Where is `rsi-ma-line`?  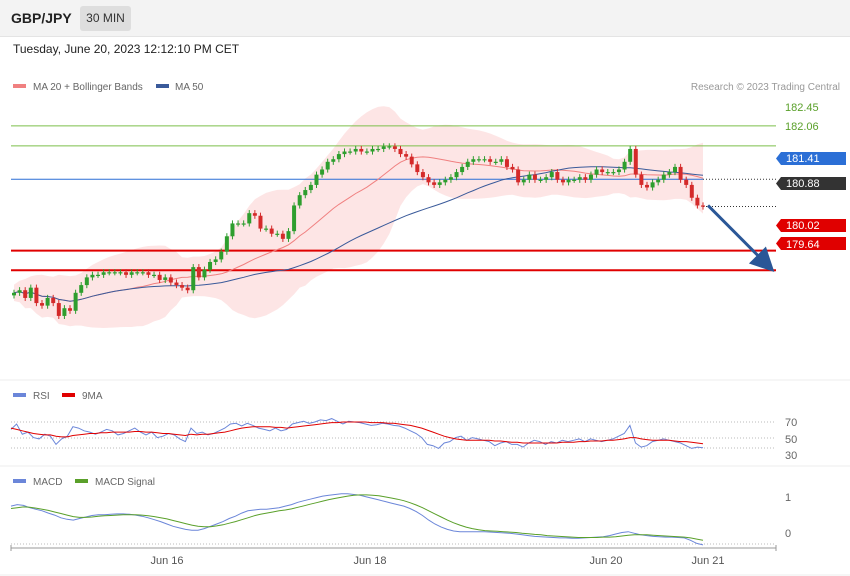 rsi-ma-line is located at coordinates (357, 433).